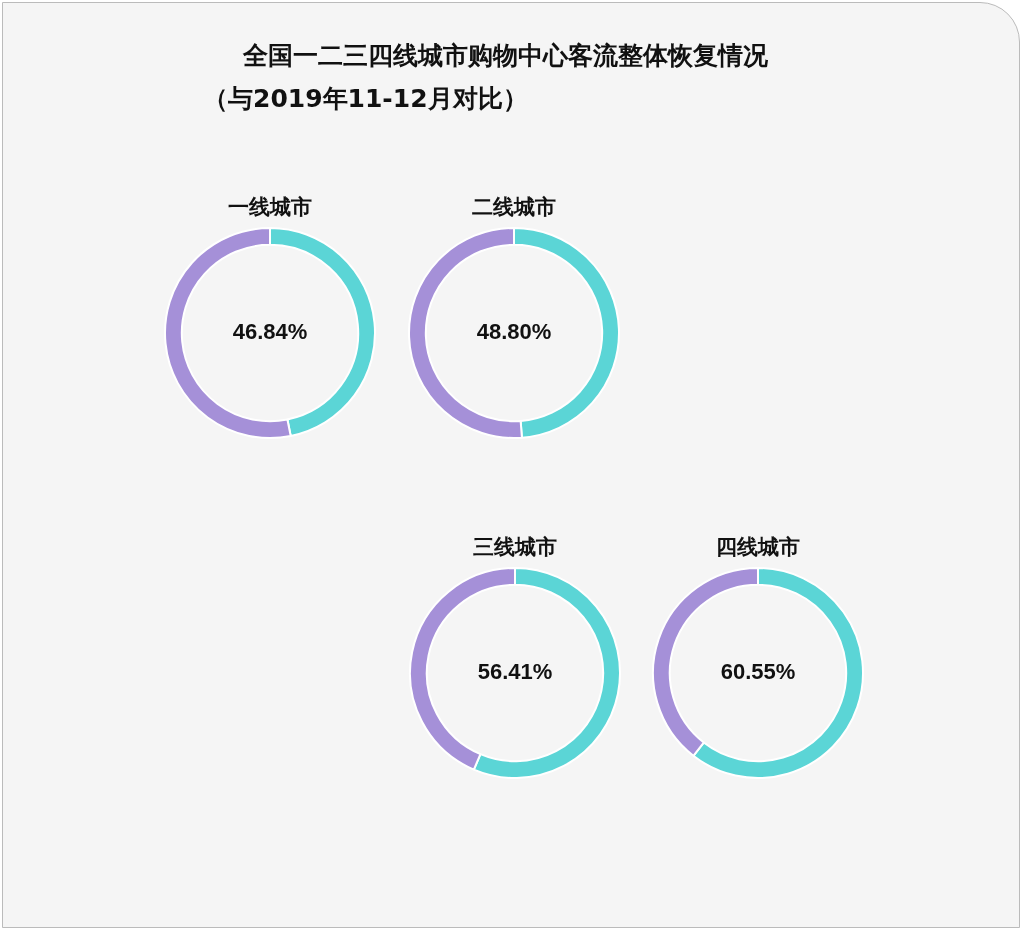 The image size is (1022, 930). Describe the element at coordinates (515, 547) in the screenshot. I see `chart-title: 三线城市` at that location.